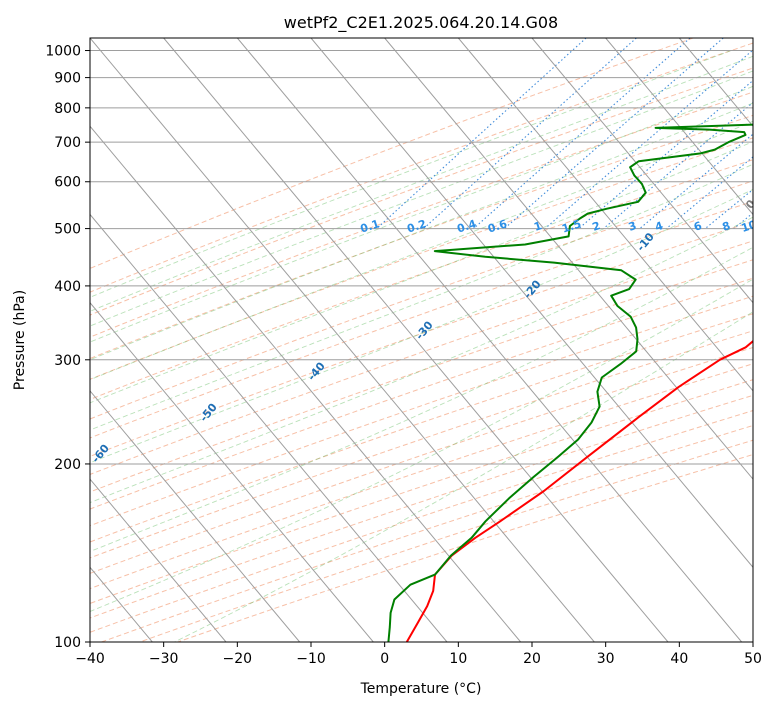  Describe the element at coordinates (632, 226) in the screenshot. I see `mixing-ratio-label: 3` at that location.